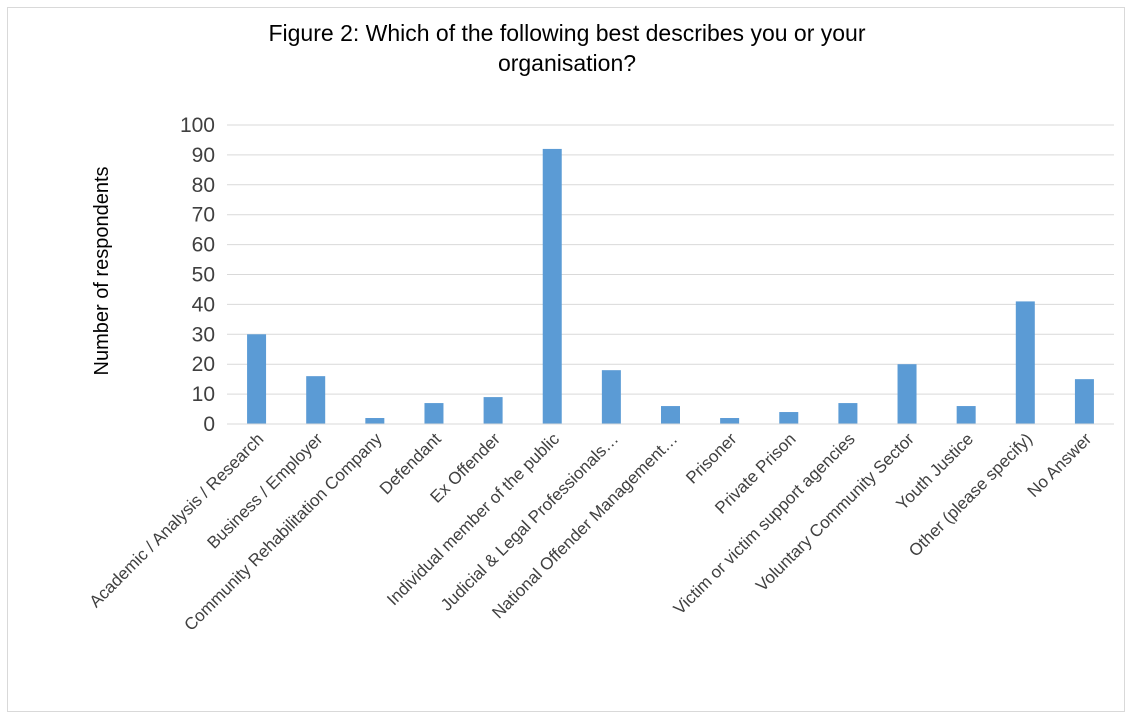  Describe the element at coordinates (203, 155) in the screenshot. I see `y-tick-label: 90` at that location.